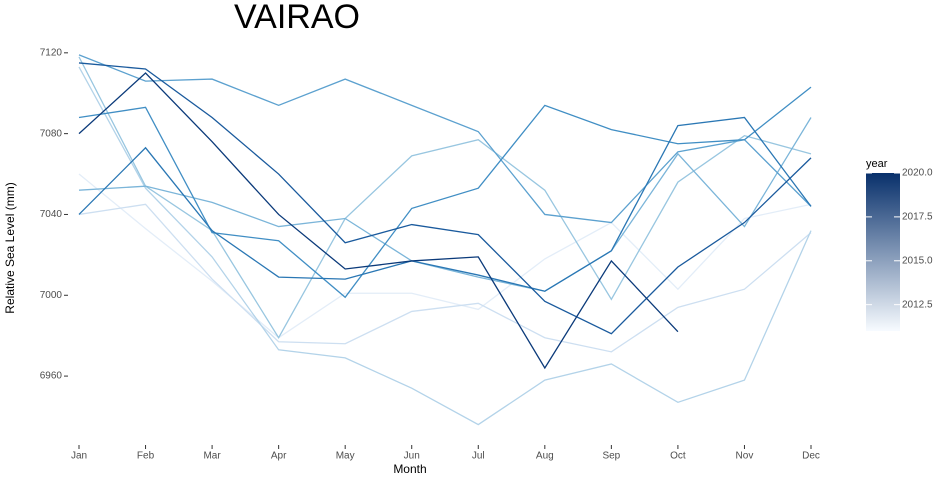 The width and height of the screenshot is (940, 480). Describe the element at coordinates (51, 295) in the screenshot. I see `y-tick-label: 7000` at that location.